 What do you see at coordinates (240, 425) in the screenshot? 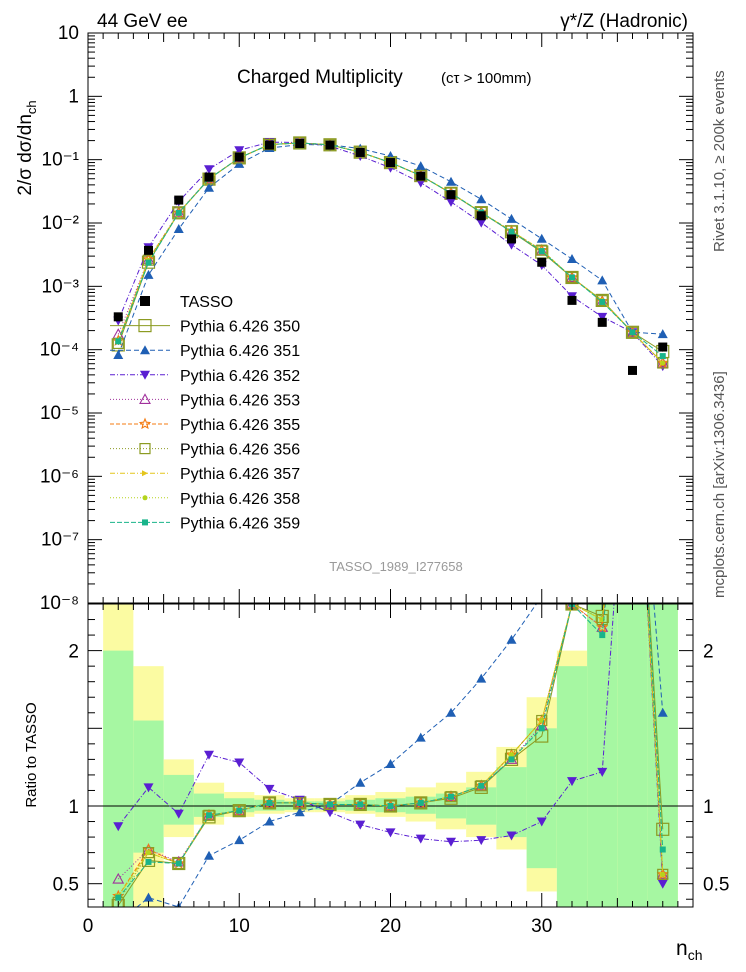
I see `legend-label-5: Pythia 6.426 355` at bounding box center [240, 425].